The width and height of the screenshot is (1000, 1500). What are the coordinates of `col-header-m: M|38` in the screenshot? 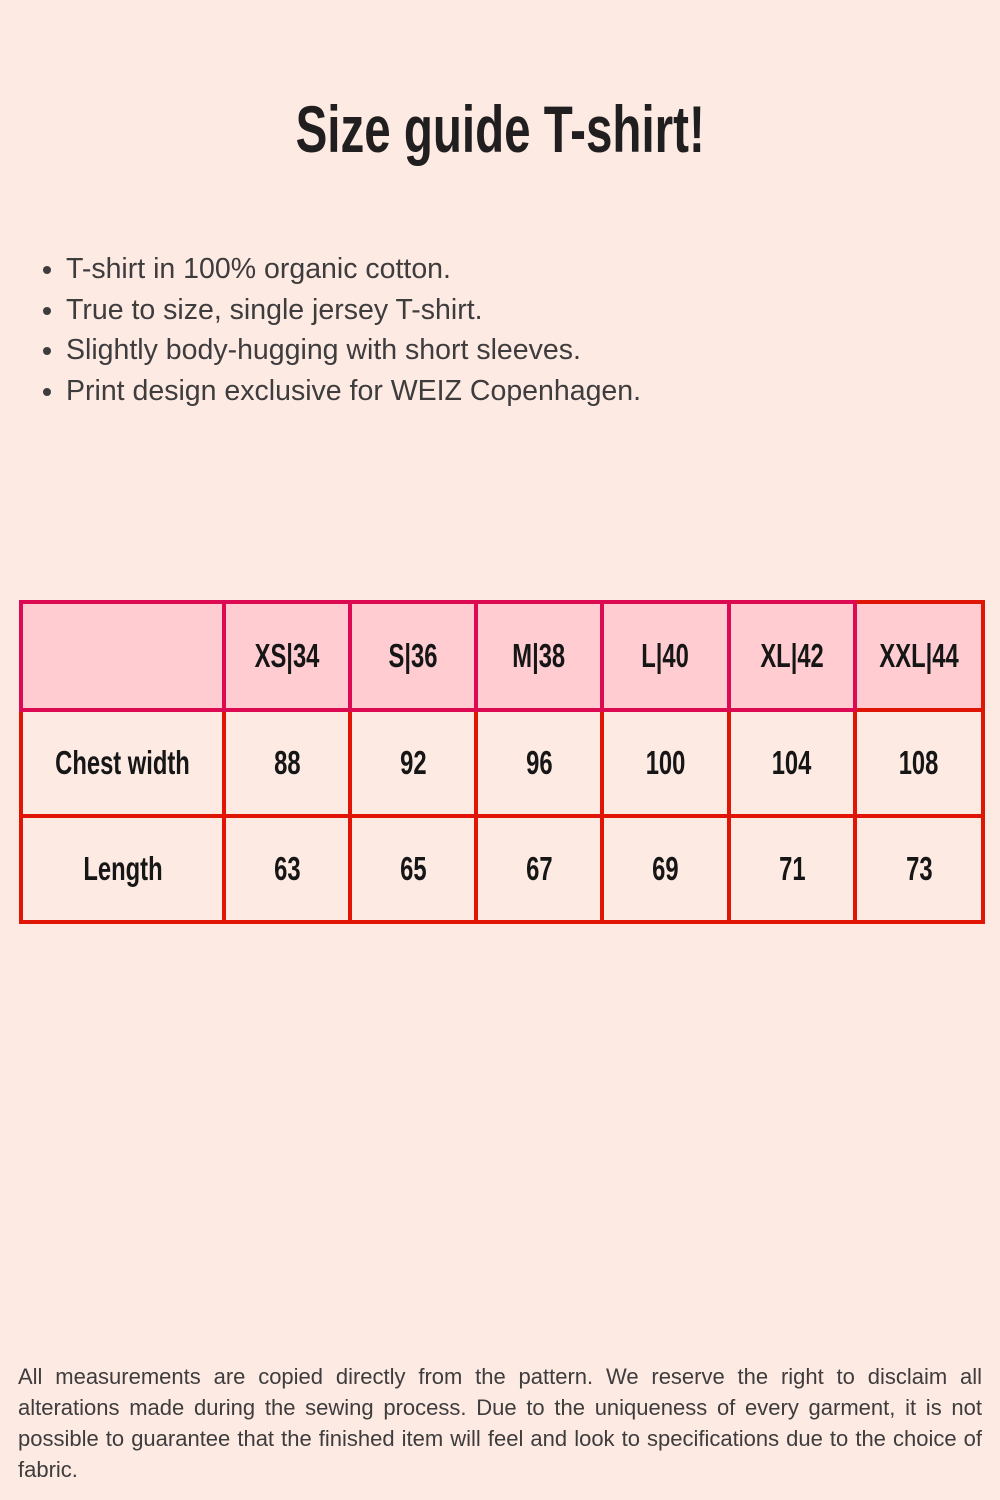 It's located at (539, 656).